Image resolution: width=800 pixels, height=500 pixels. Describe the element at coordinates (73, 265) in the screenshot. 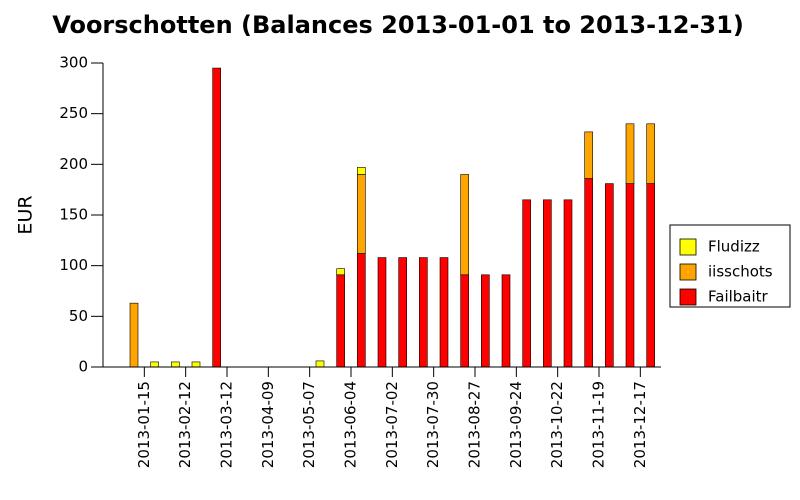

I see `y-tick-label: 100` at that location.